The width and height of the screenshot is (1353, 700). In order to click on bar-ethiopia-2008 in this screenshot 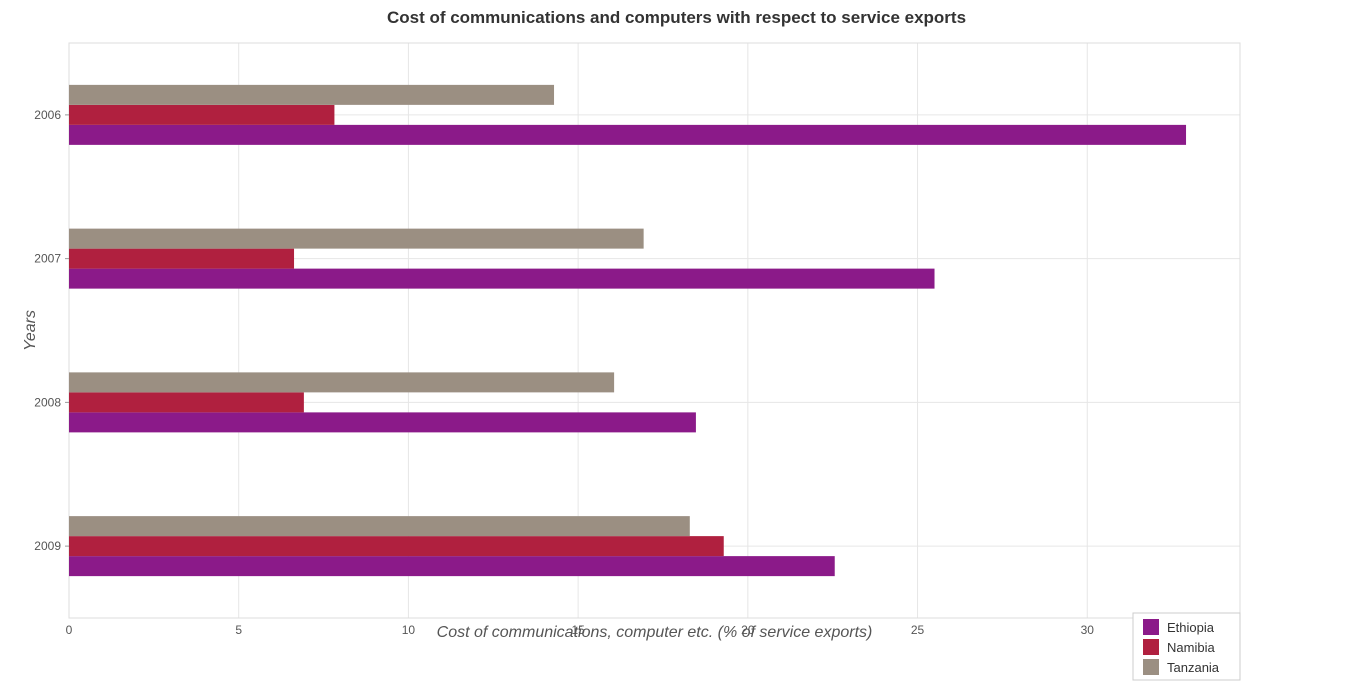, I will do `click(382, 422)`.